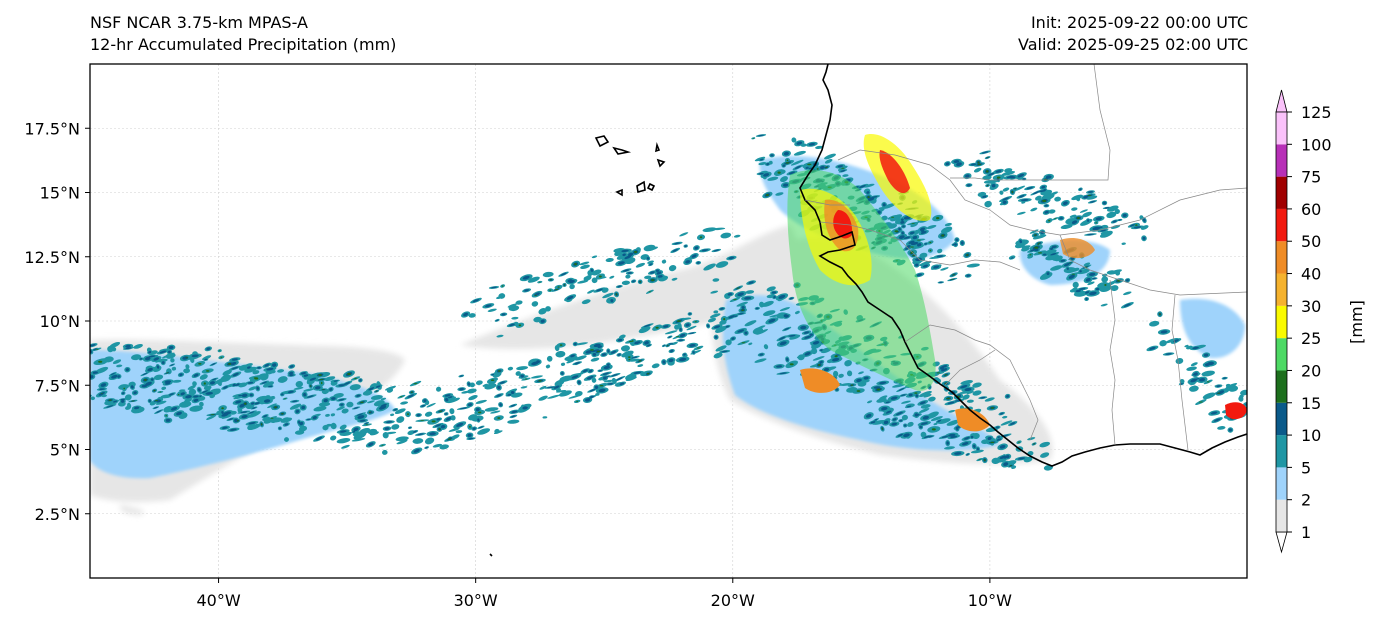 The height and width of the screenshot is (623, 1378). What do you see at coordinates (1306, 532) in the screenshot?
I see `colorbar-tick-label: 1` at bounding box center [1306, 532].